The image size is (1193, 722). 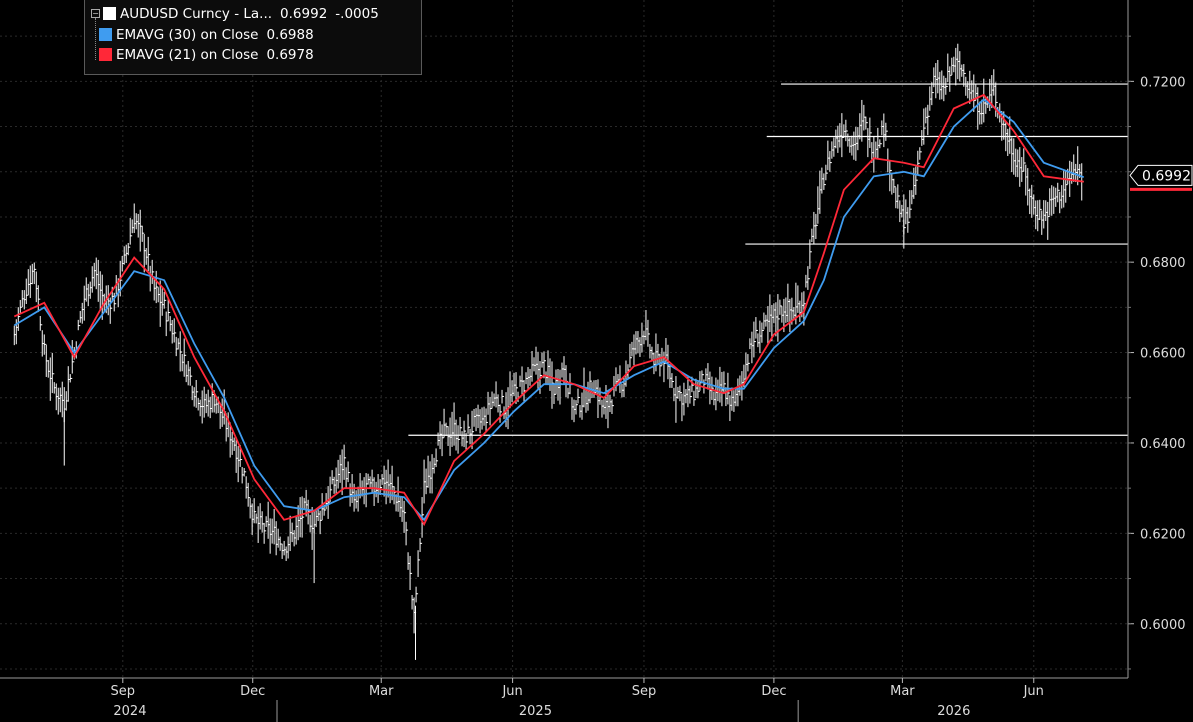 I want to click on legend-label: EMAVG (30) on Close, so click(x=187, y=35).